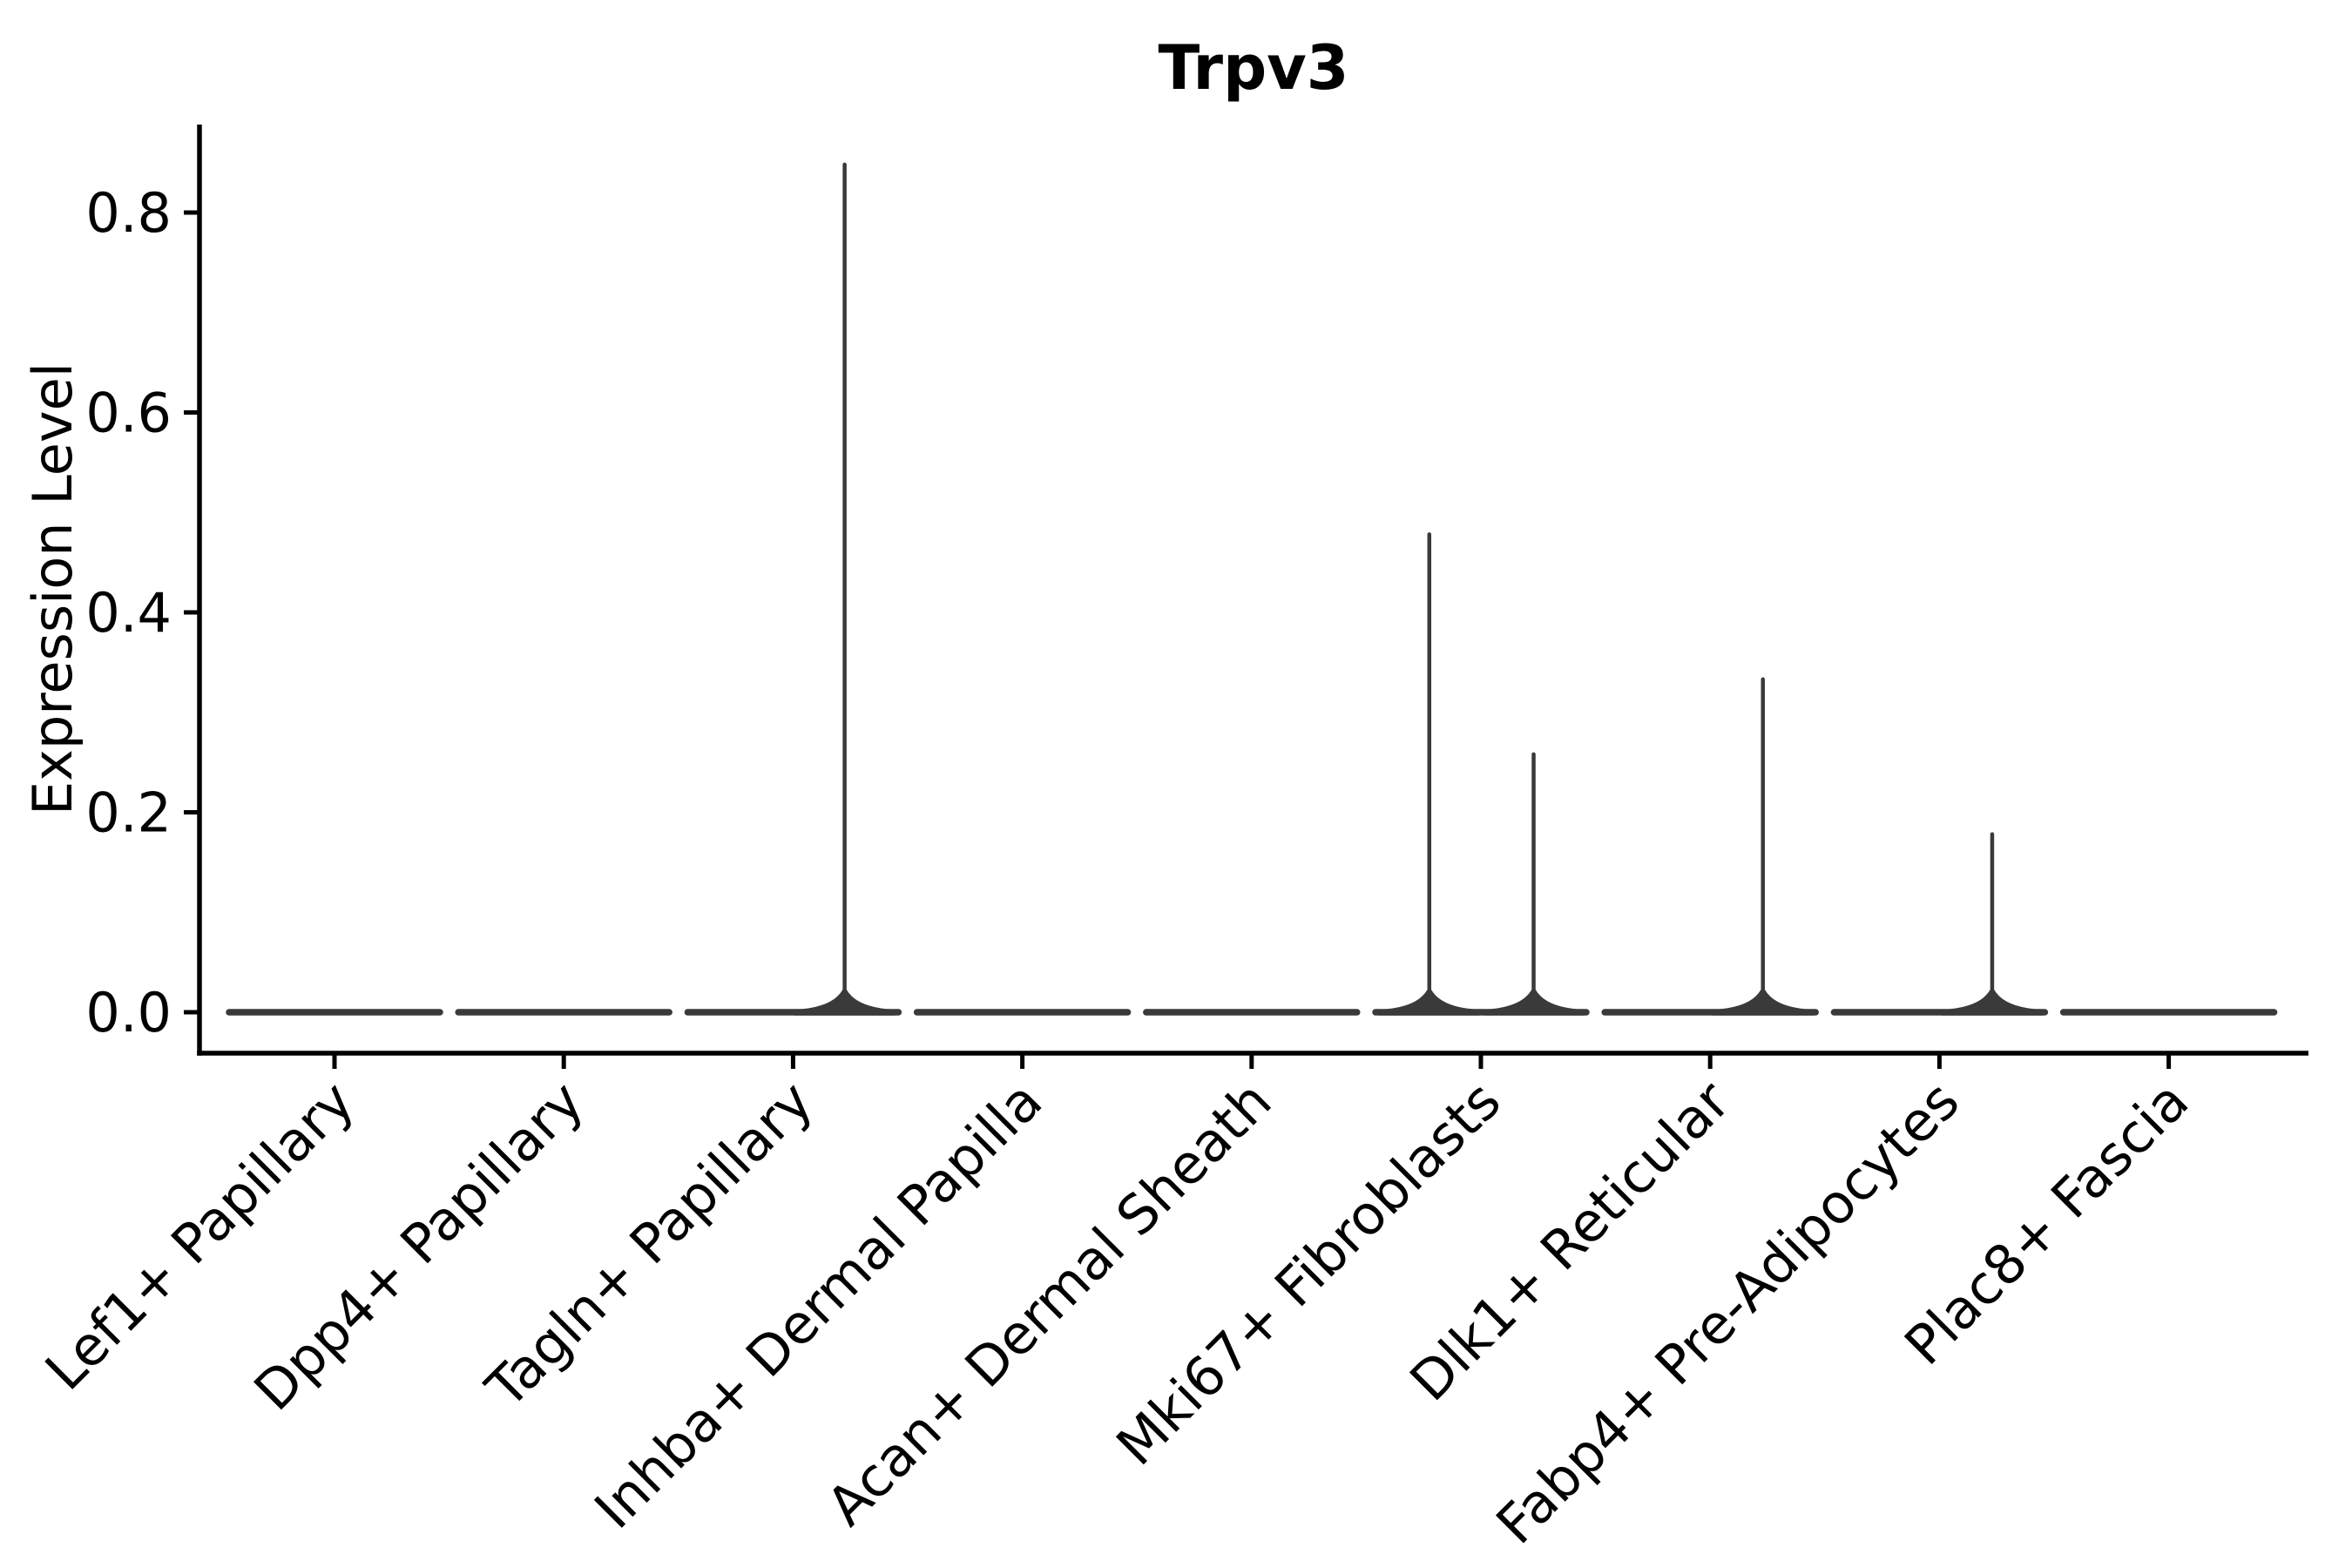  Describe the element at coordinates (1308, 1273) in the screenshot. I see `x-tick-label: Mki67+ Fibroblasts` at that location.